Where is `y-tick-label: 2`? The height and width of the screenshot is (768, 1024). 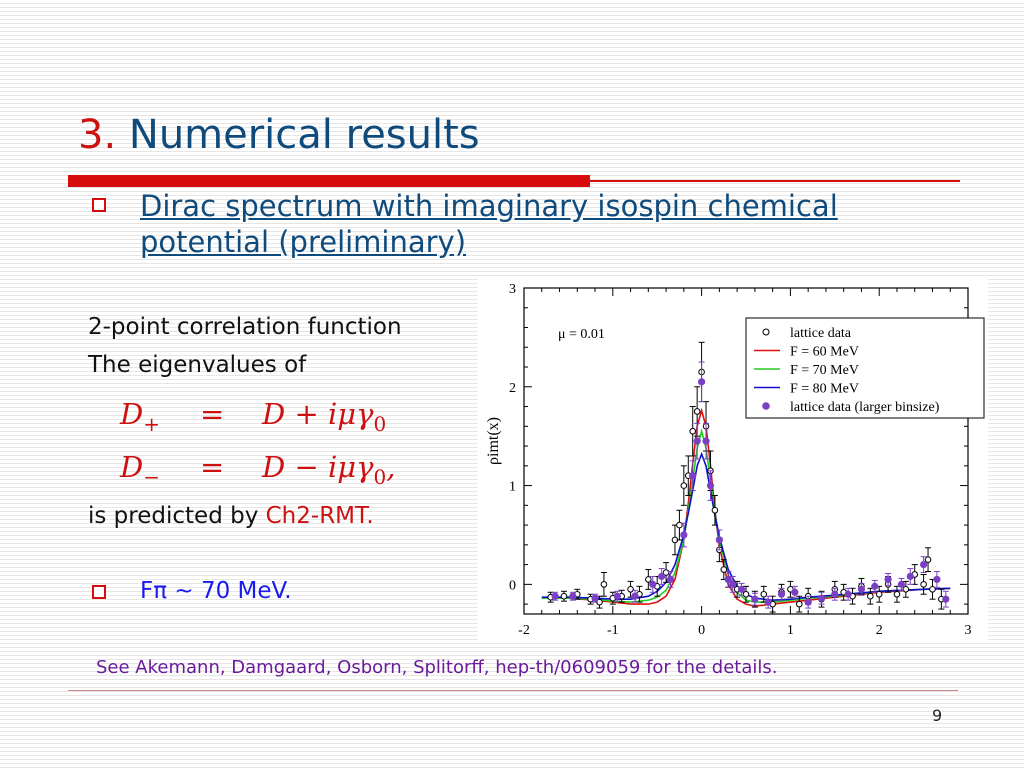
y-tick-label: 2 is located at coordinates (512, 388).